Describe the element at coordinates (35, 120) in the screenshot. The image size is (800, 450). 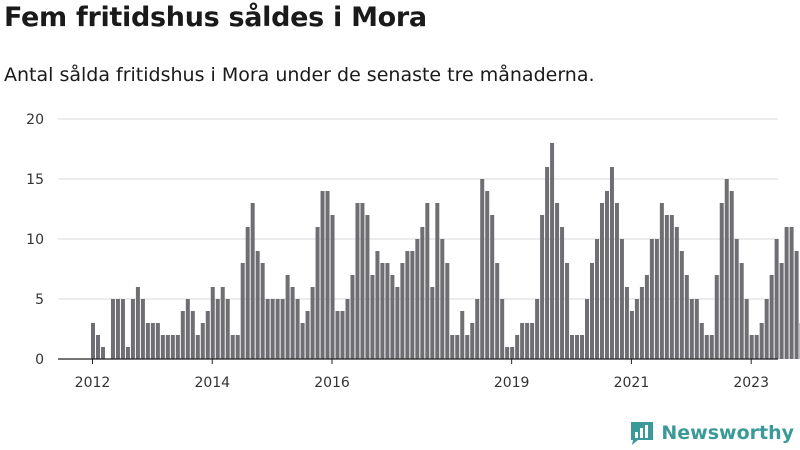
I see `y-tick-label: 20` at that location.